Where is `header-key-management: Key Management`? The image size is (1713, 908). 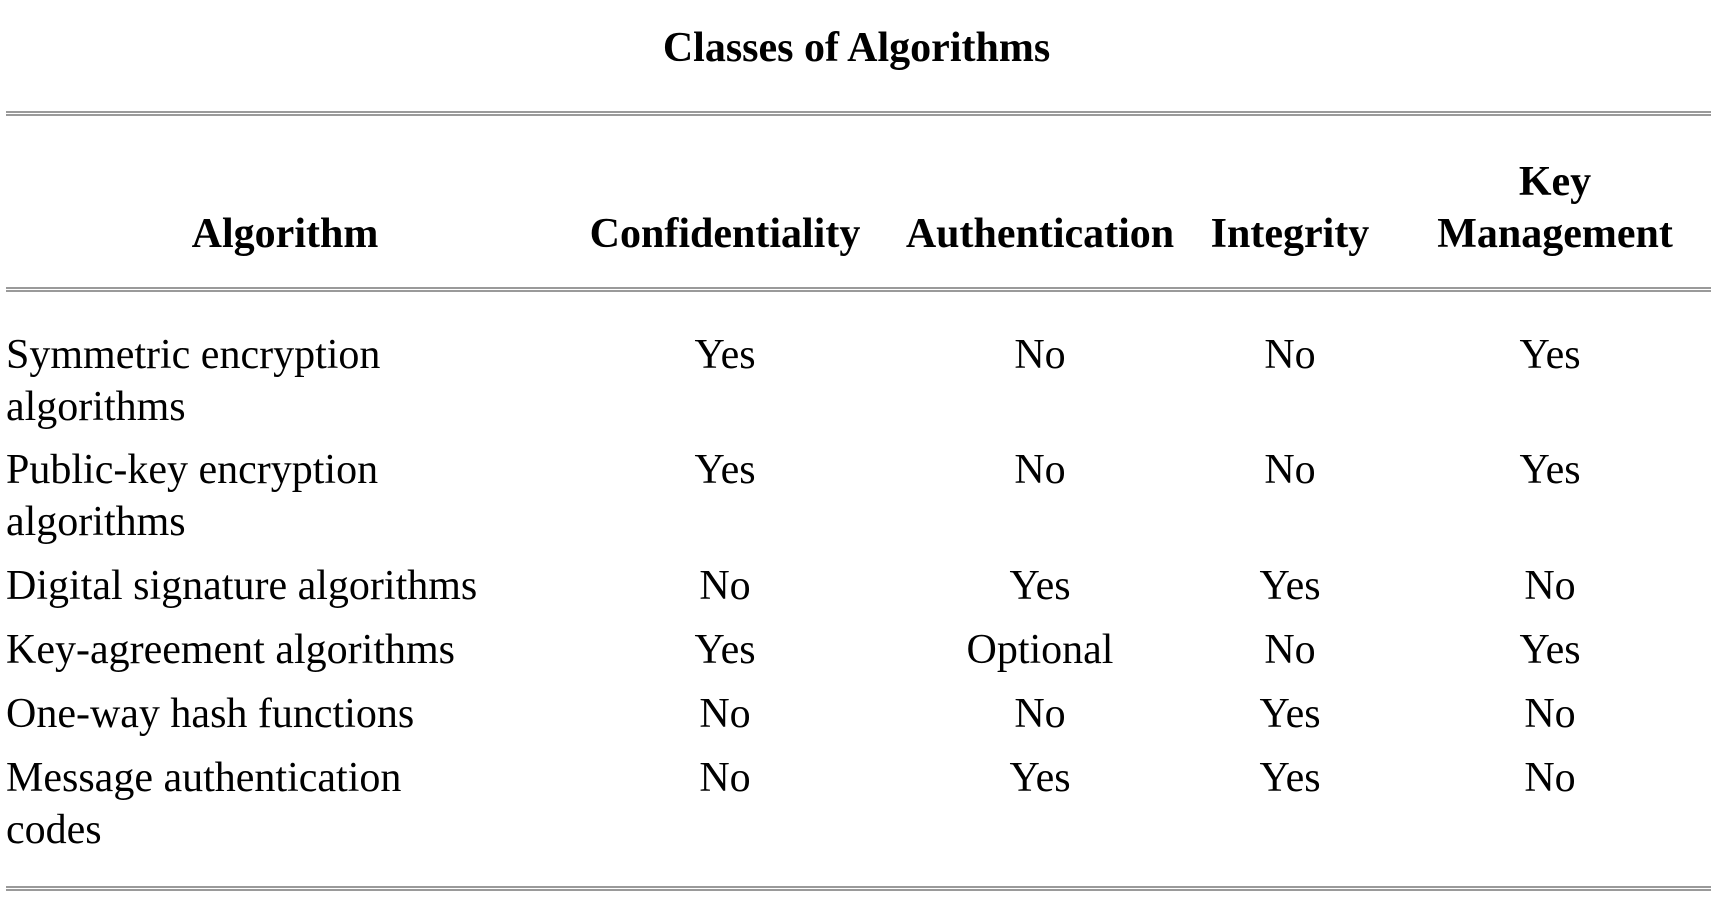
header-key-management: Key Management is located at coordinates (1555, 205).